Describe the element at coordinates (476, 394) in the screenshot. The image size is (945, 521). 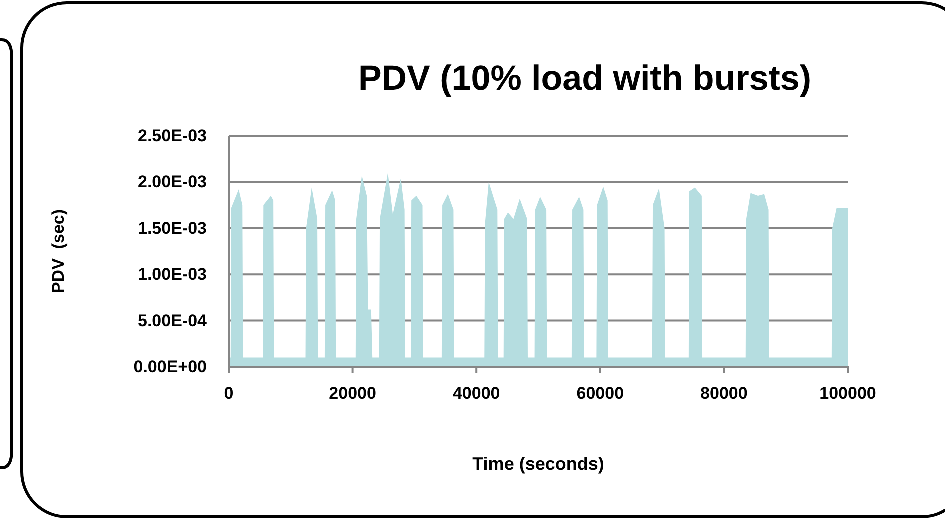
I see `x-tick-label: 40000` at that location.